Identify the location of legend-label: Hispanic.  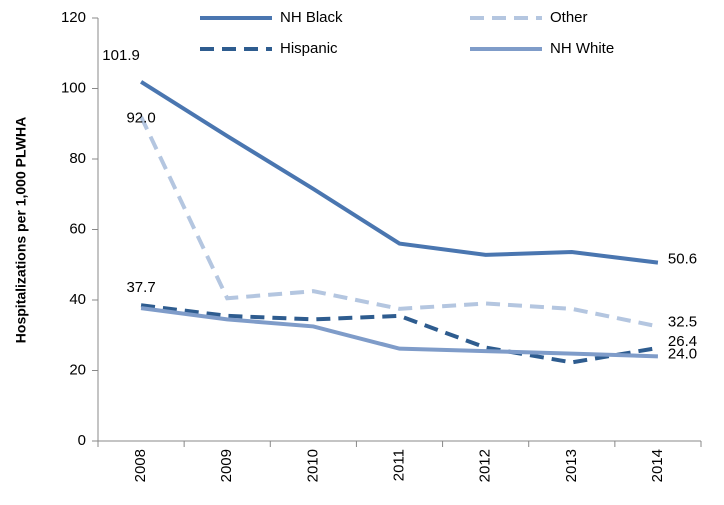
(309, 48).